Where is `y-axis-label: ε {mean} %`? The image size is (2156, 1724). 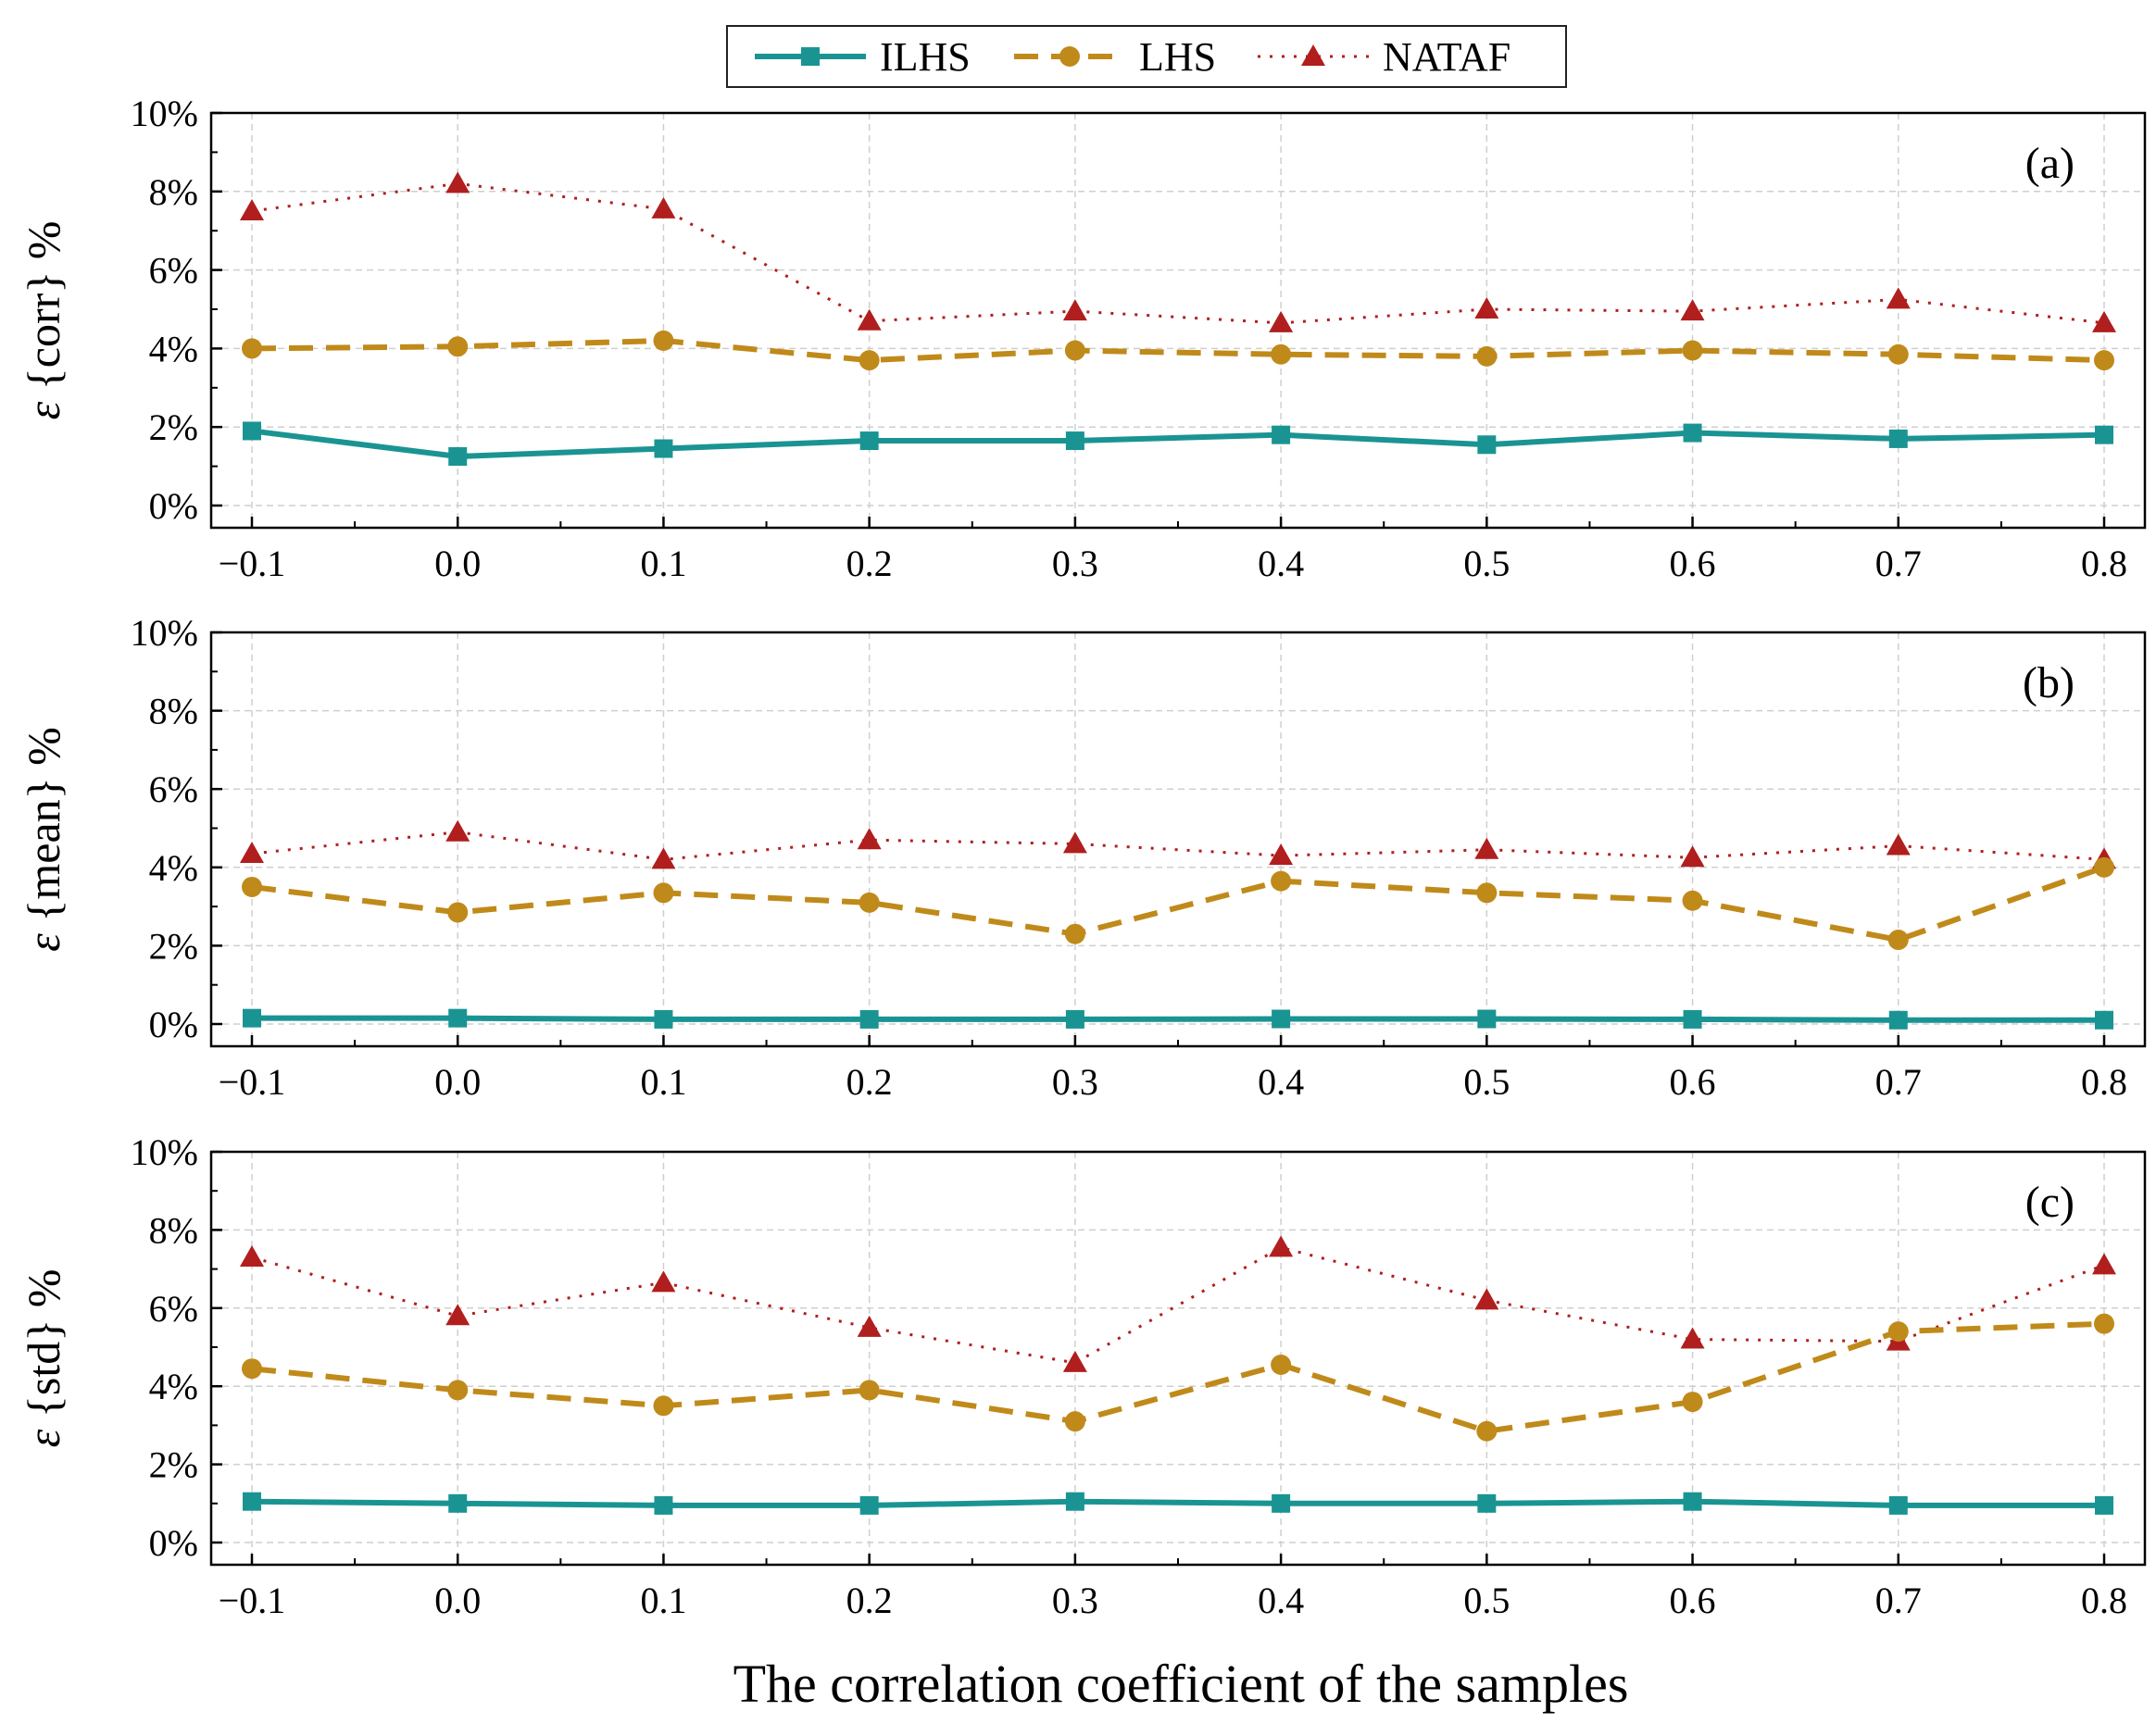 y-axis-label: ε {mean} % is located at coordinates (43, 839).